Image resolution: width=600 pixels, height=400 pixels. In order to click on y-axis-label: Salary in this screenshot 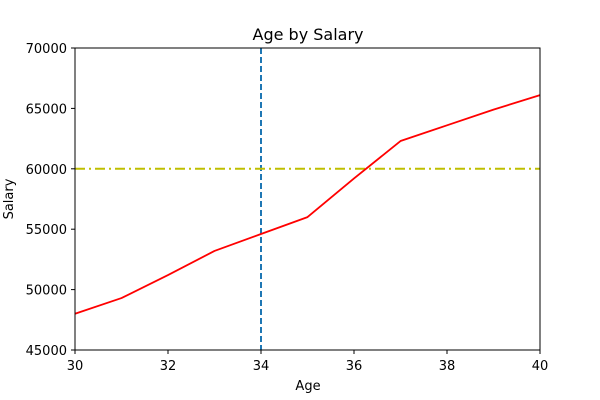, I will do `click(9, 198)`.